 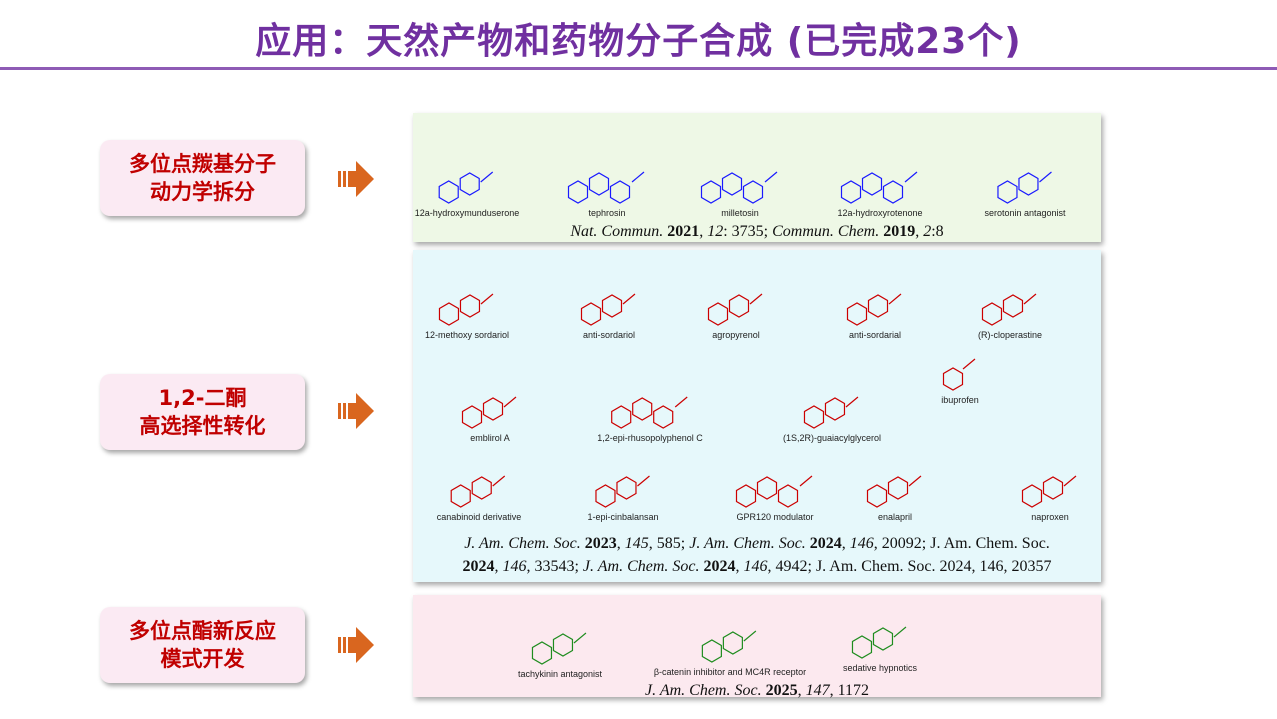 What do you see at coordinates (638, 68) in the screenshot?
I see `title-divider` at bounding box center [638, 68].